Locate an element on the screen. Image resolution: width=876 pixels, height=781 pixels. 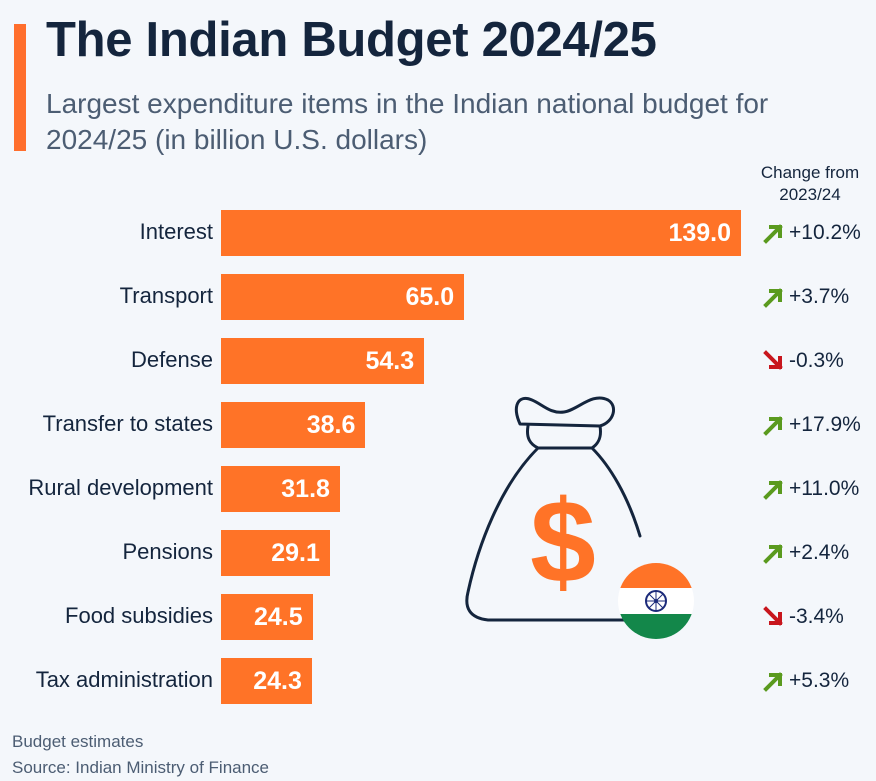
bar-row: Pensions 29.1 +2.4% is located at coordinates (438, 562).